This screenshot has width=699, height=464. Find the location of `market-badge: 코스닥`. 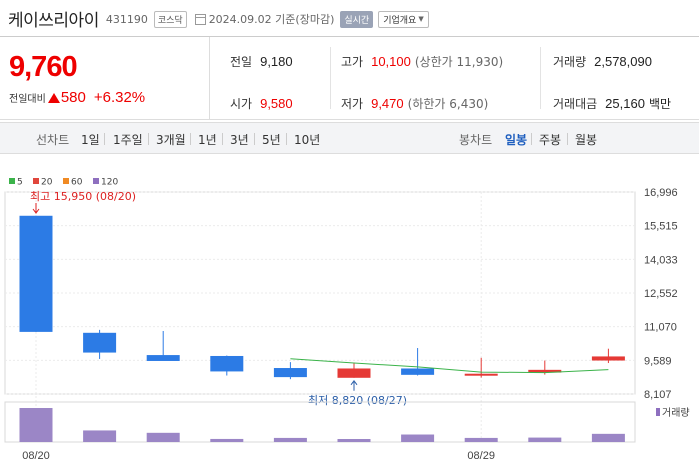

market-badge: 코스닥 is located at coordinates (170, 19).